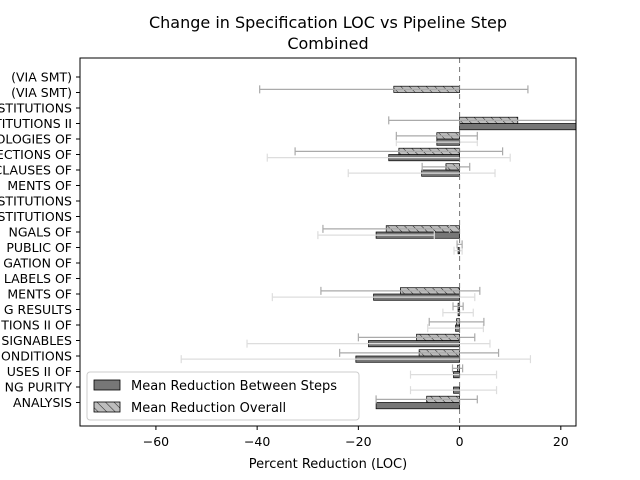  I want to click on y-tick-label-15: G RESULTS, so click(38, 309).